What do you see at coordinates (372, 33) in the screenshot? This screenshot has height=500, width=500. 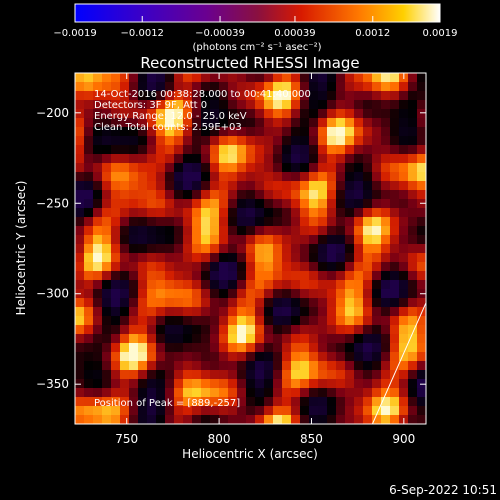 I see `colorbar-tick-label: 0.0012` at bounding box center [372, 33].